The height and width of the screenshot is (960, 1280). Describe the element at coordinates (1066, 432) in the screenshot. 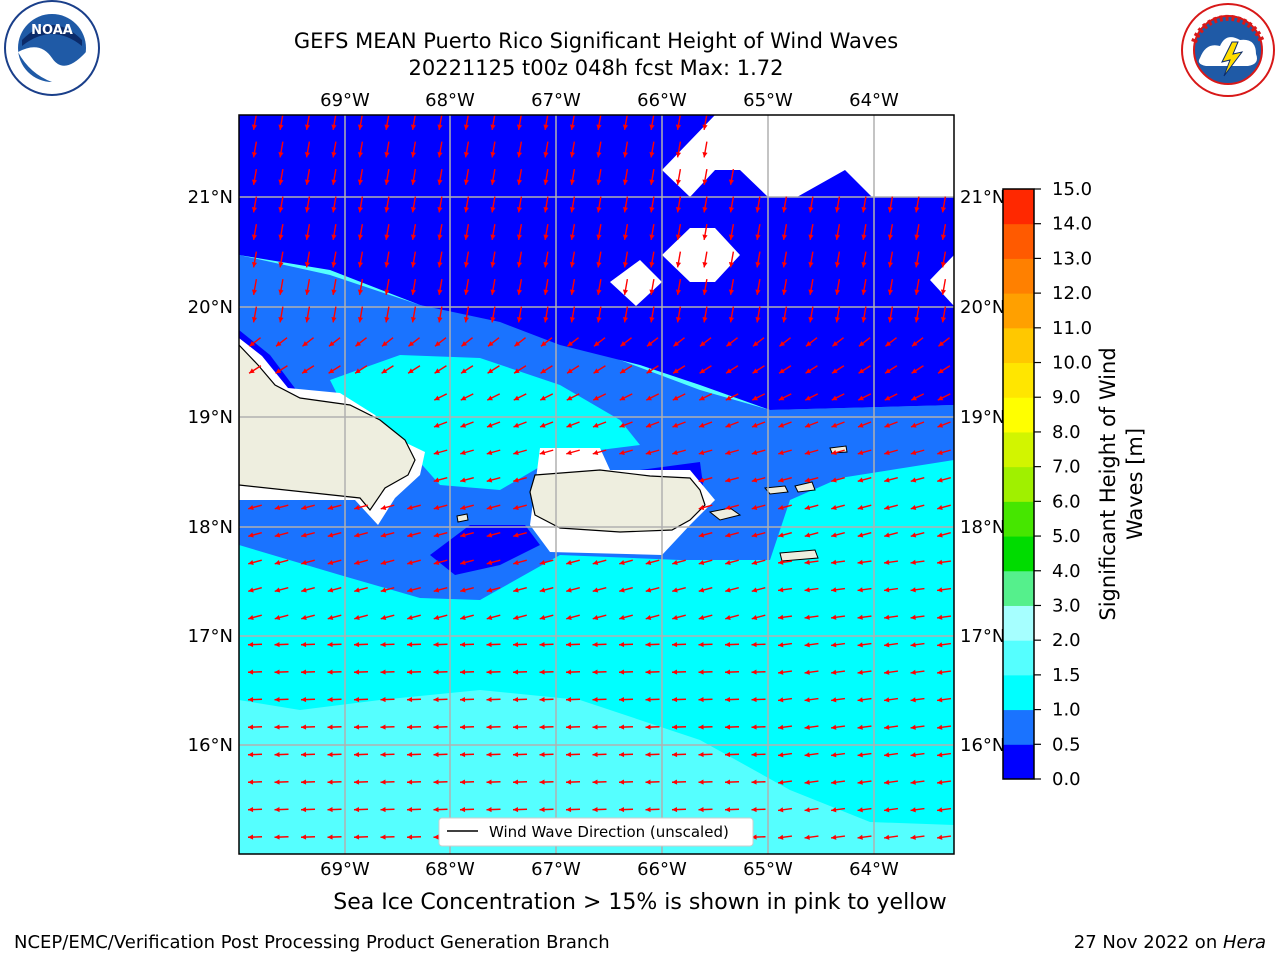

I see `colorbar-tick-label: 8.0` at that location.